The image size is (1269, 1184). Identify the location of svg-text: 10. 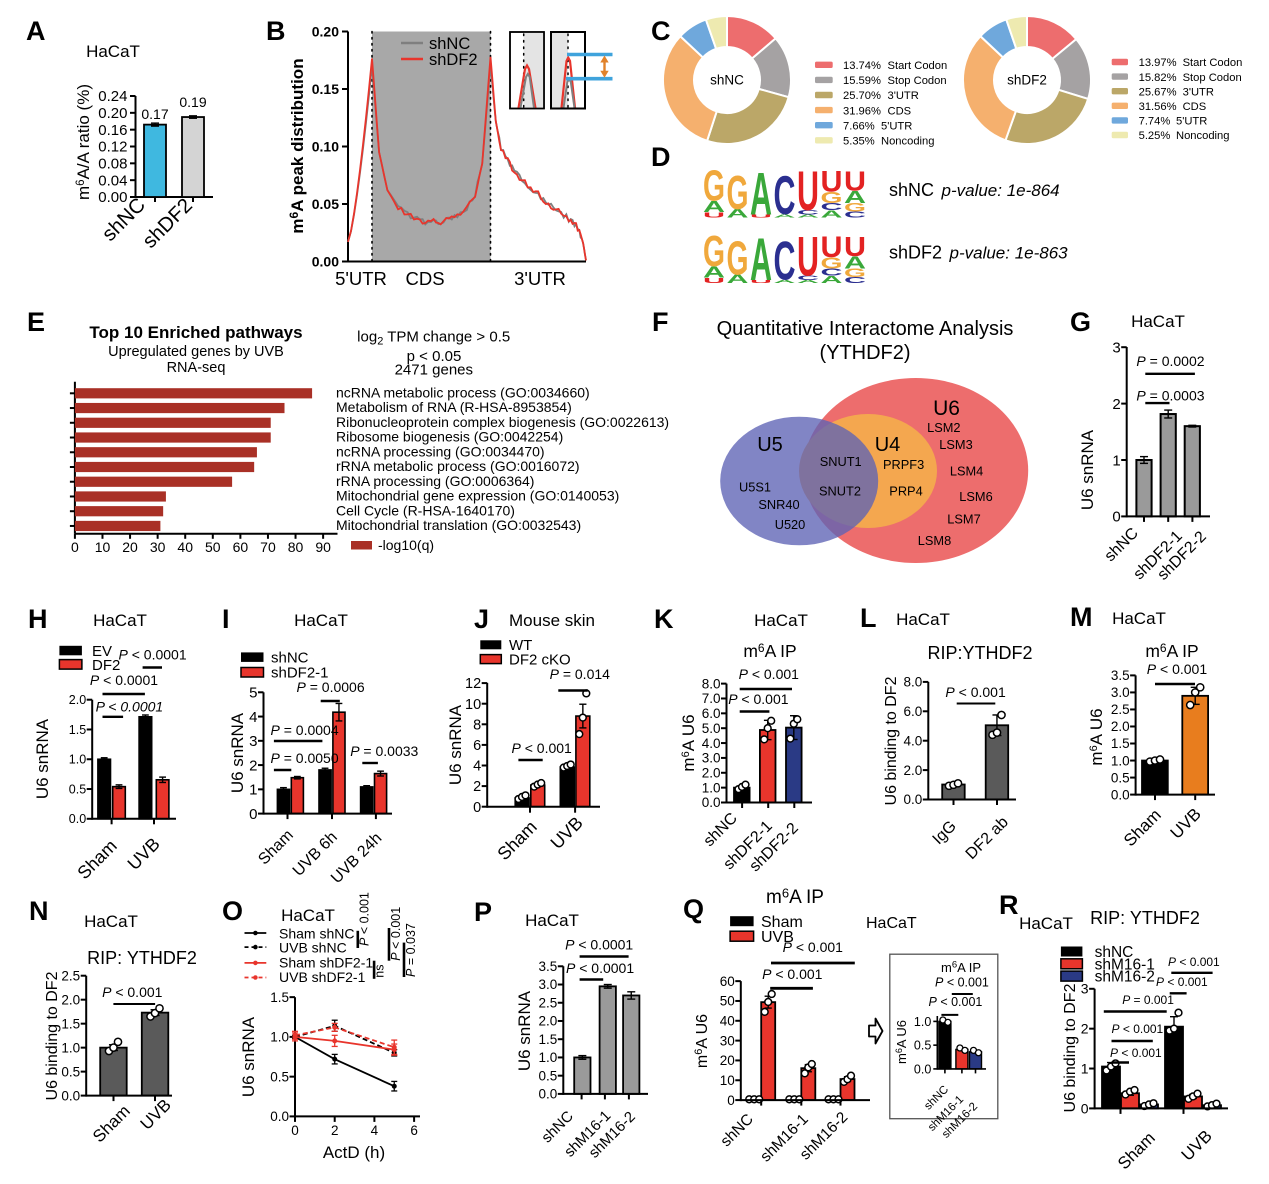
(727, 1080).